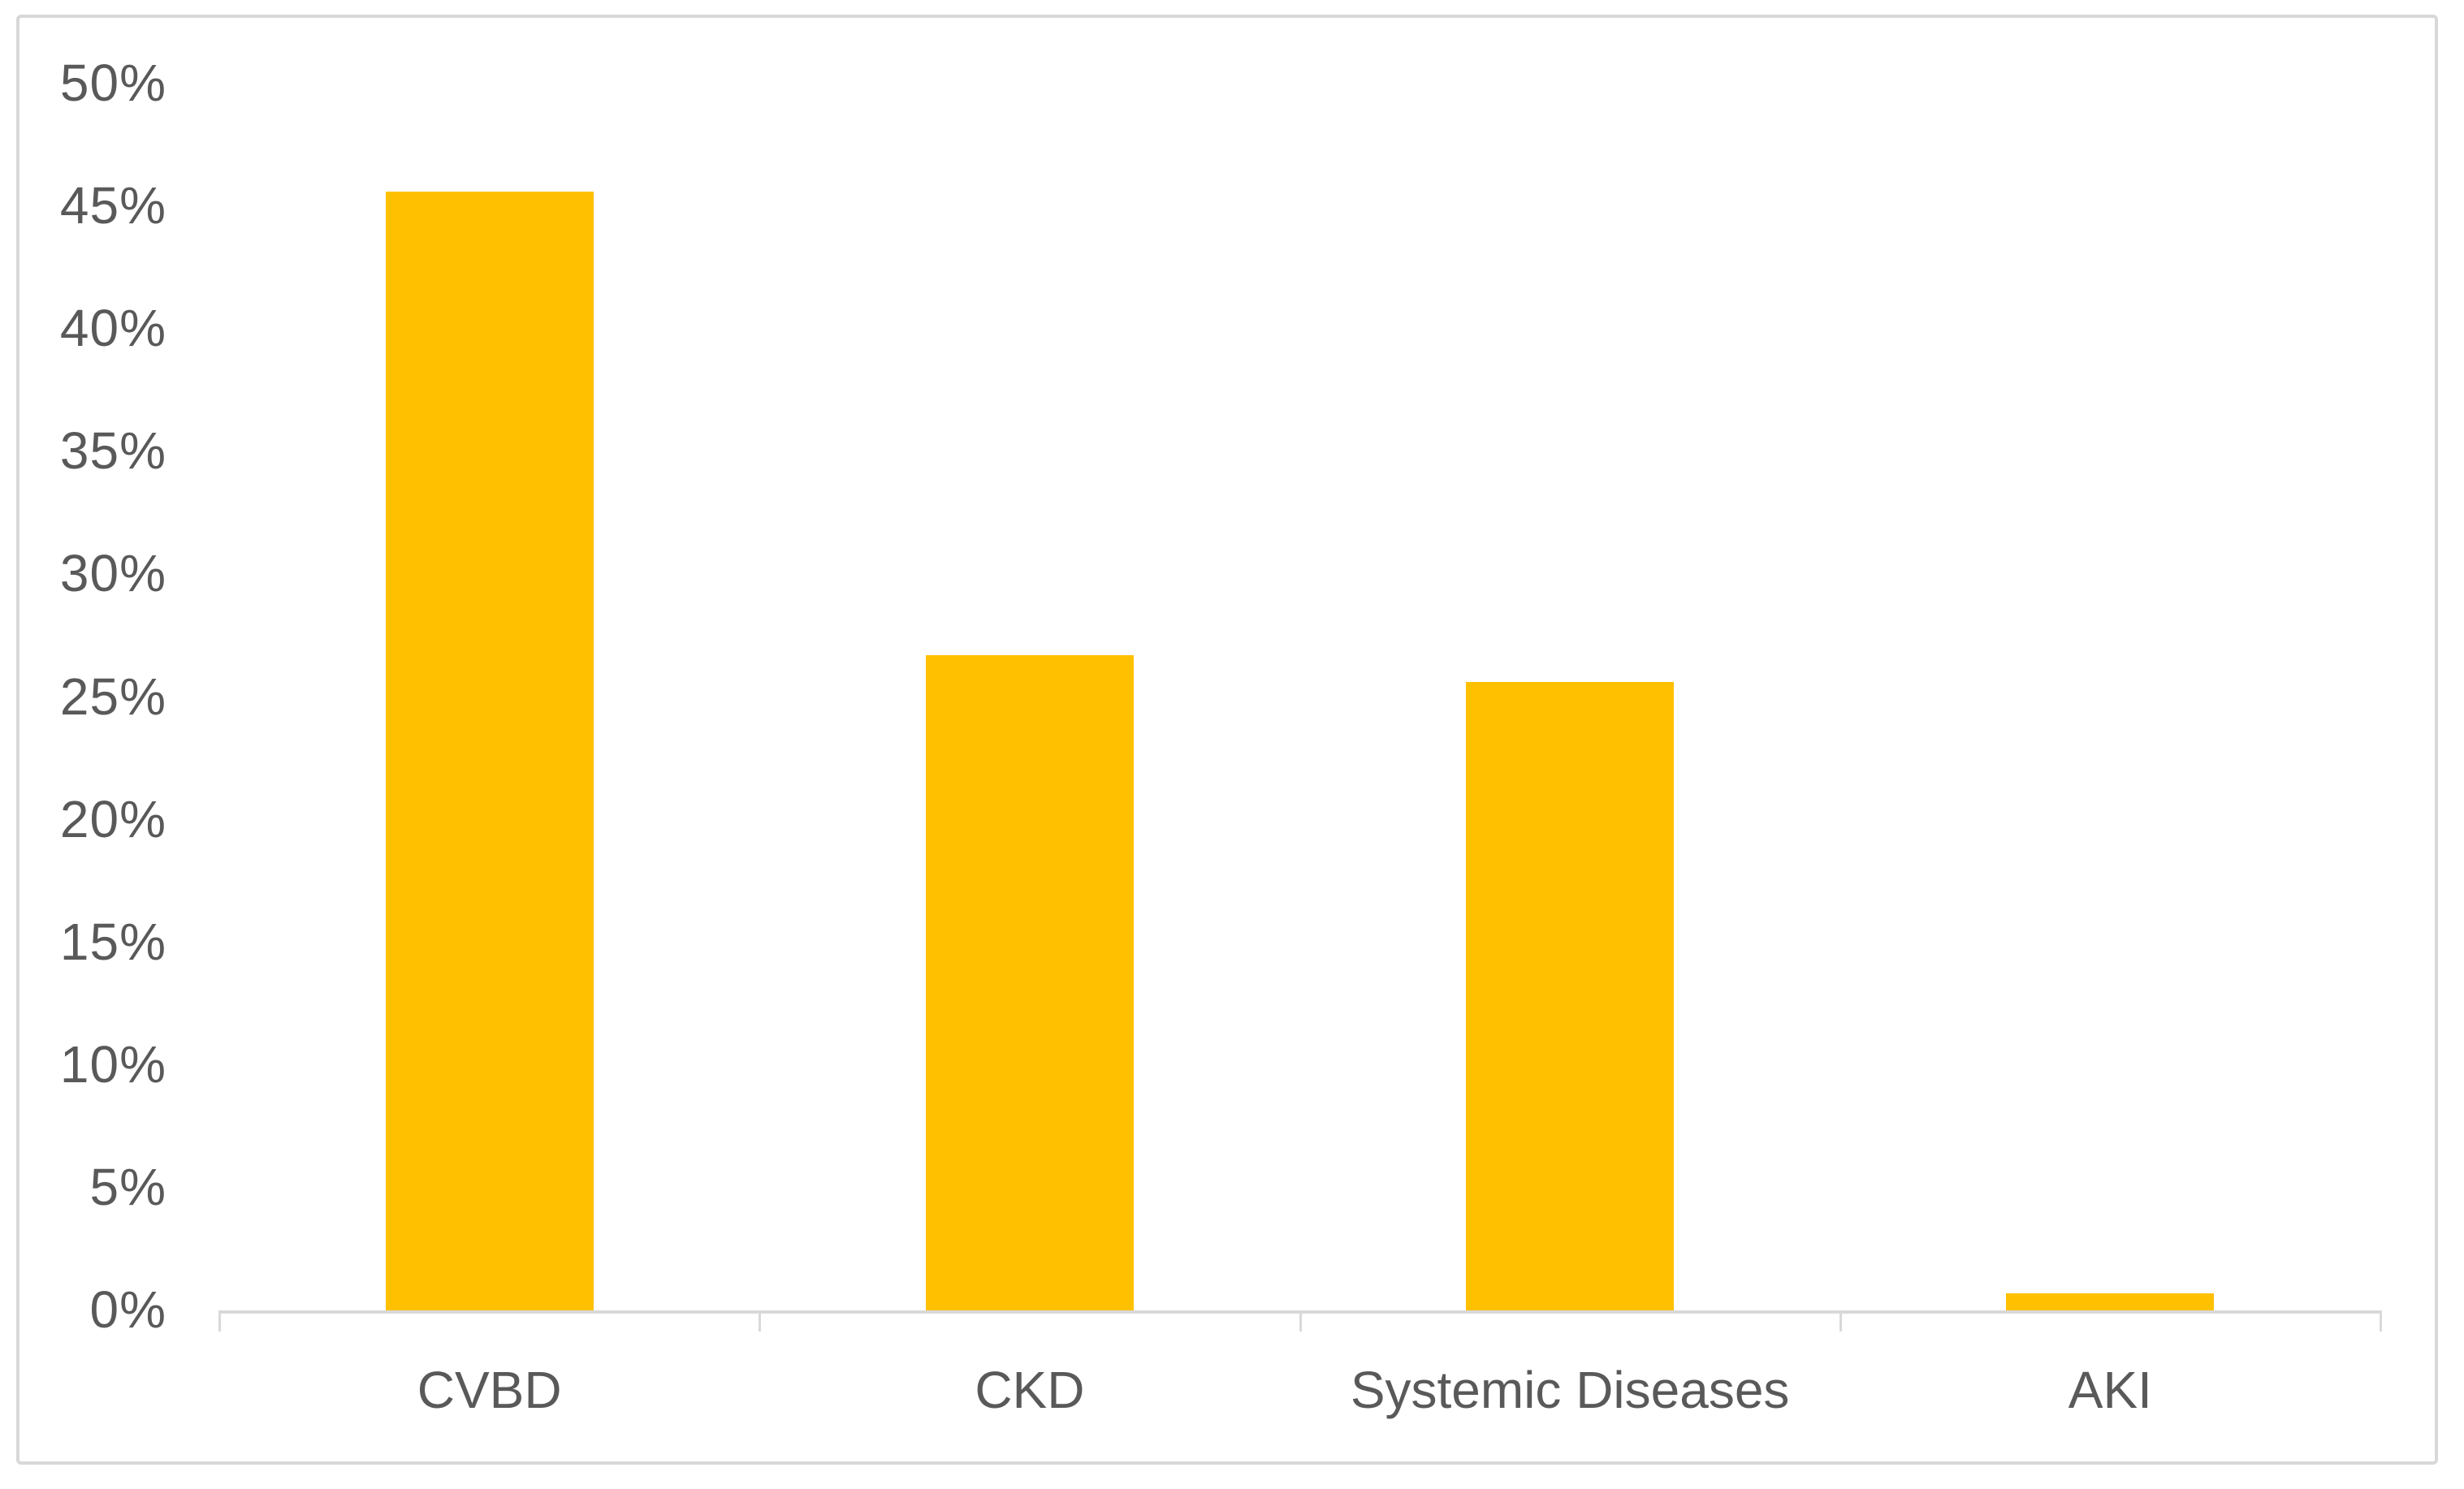 This screenshot has width=2464, height=1489. Describe the element at coordinates (112, 818) in the screenshot. I see `y-tick-label: 20%` at that location.